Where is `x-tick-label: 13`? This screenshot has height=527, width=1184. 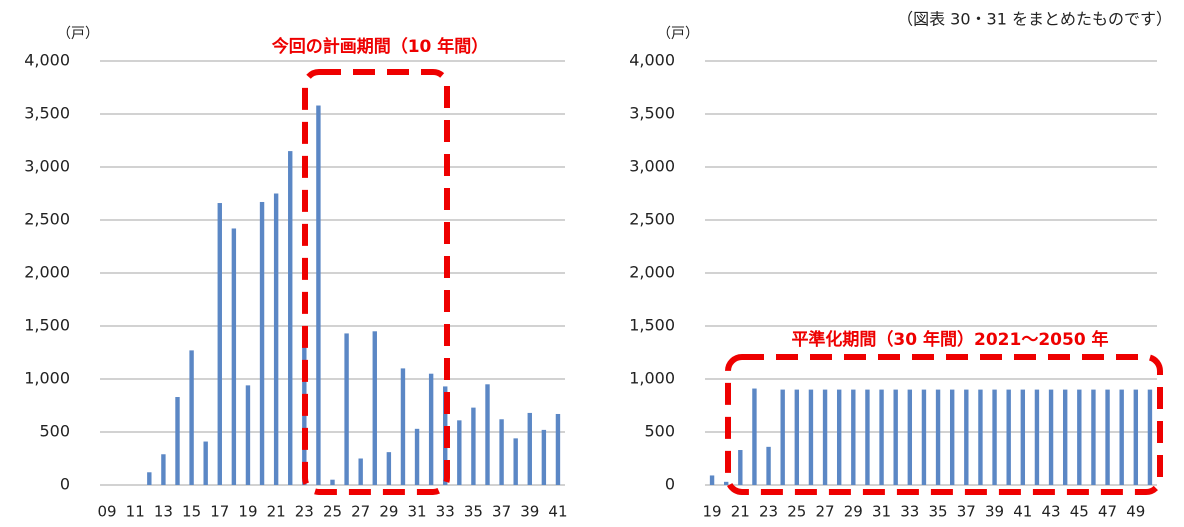 x-tick-label: 13 is located at coordinates (163, 512).